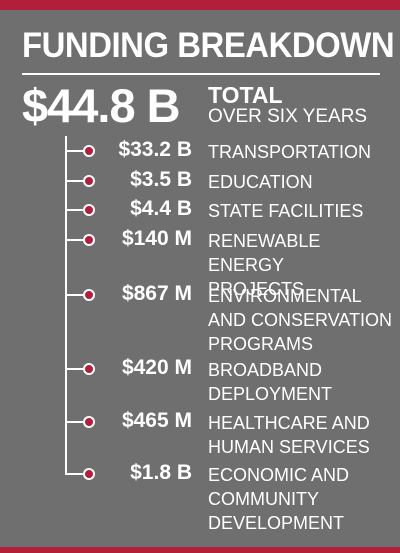 The height and width of the screenshot is (553, 400). Describe the element at coordinates (245, 95) in the screenshot. I see `total-label: TOTAL` at that location.